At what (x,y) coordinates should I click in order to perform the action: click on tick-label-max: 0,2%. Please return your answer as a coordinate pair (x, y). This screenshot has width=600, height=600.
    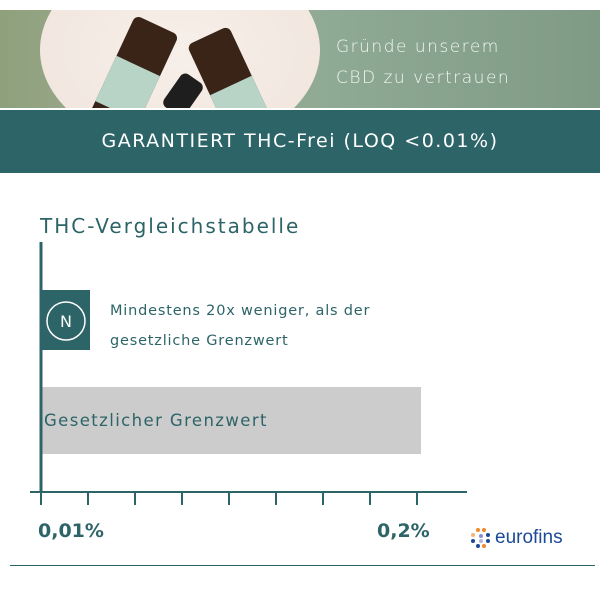
    Looking at the image, I should click on (403, 531).